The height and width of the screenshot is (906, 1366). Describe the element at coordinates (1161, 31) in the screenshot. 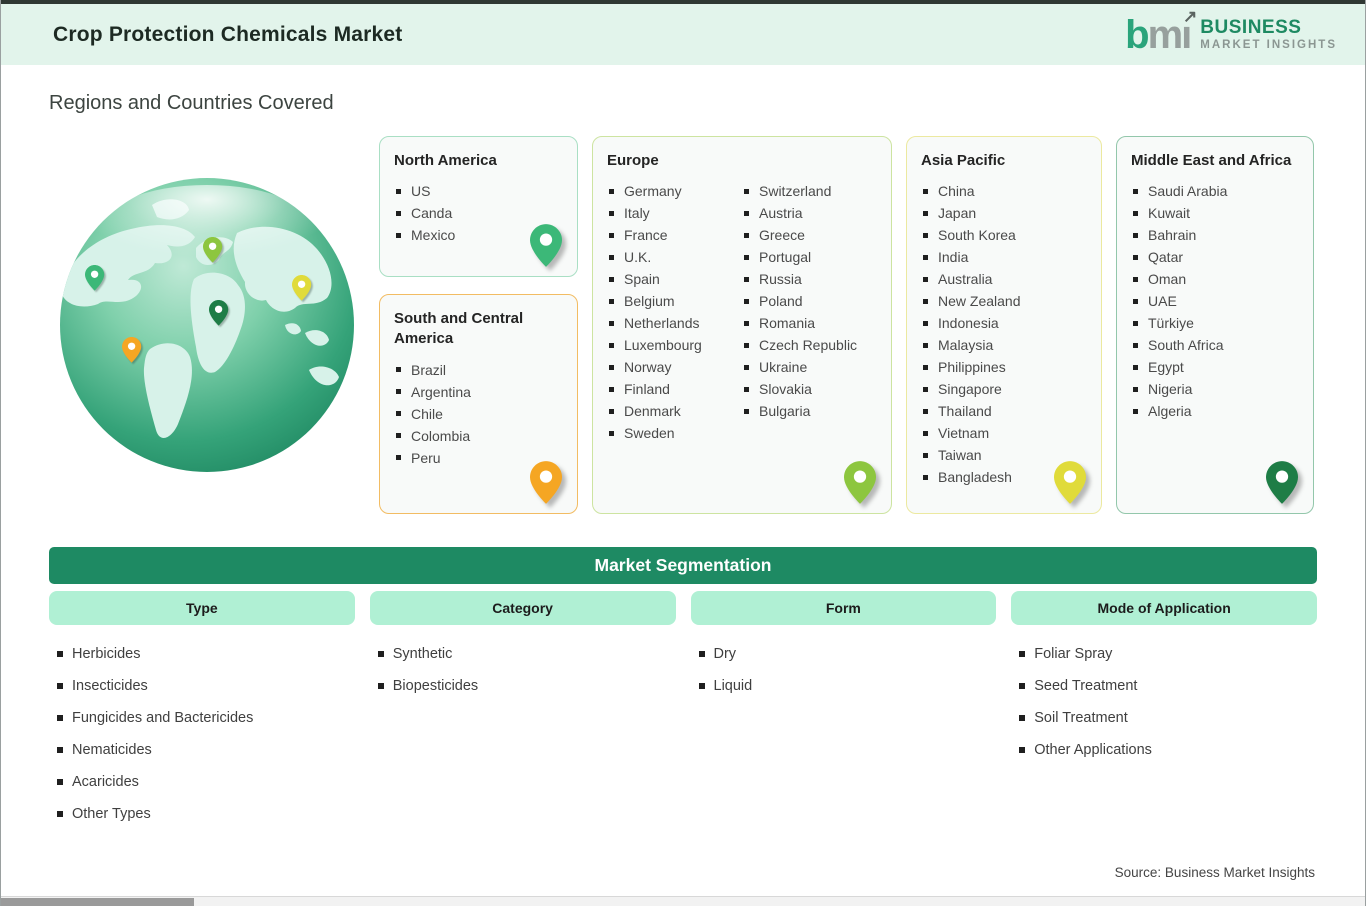

I see `bmi-logo-mark-icon: bmı ↗` at that location.